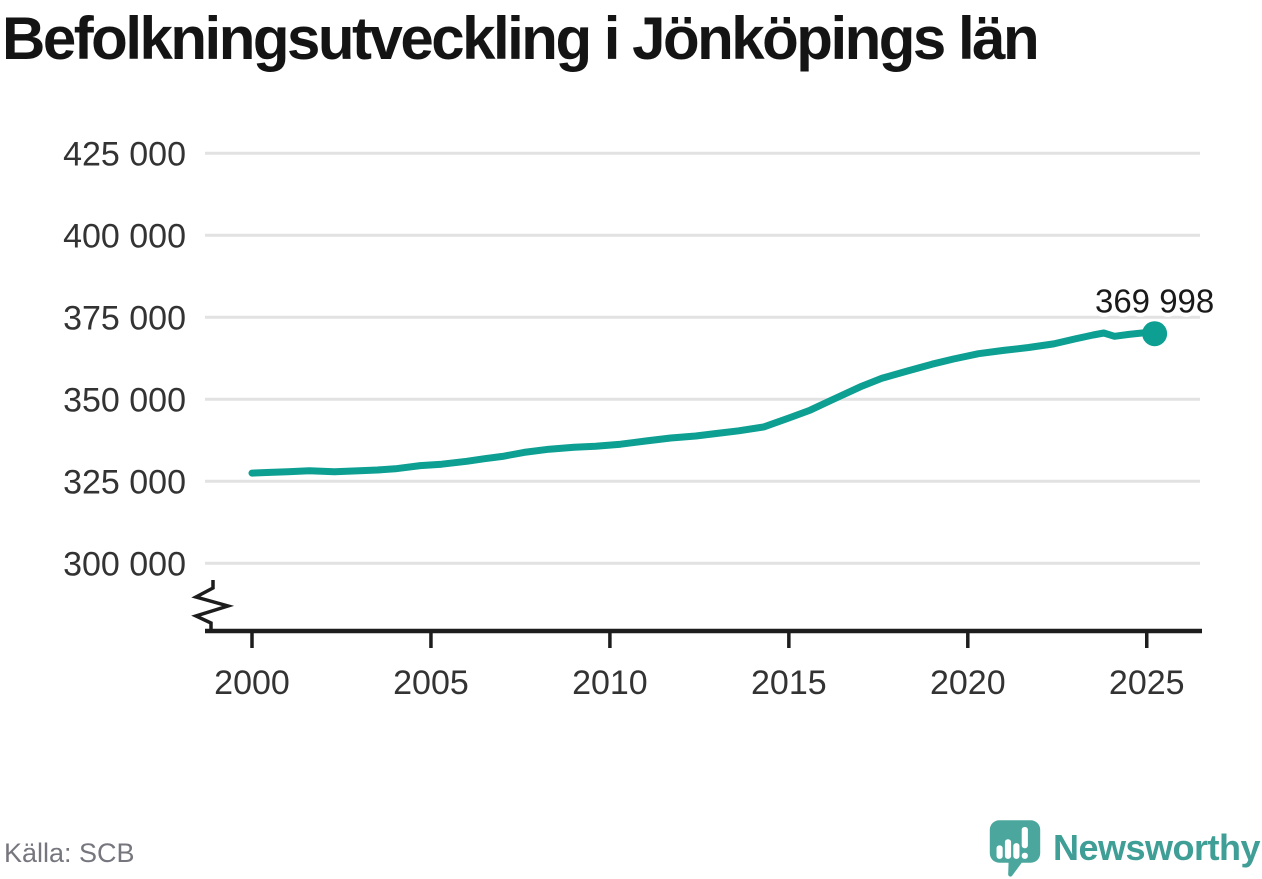 This screenshot has height=879, width=1262. I want to click on y-axis-tick-label: 425 000, so click(124, 154).